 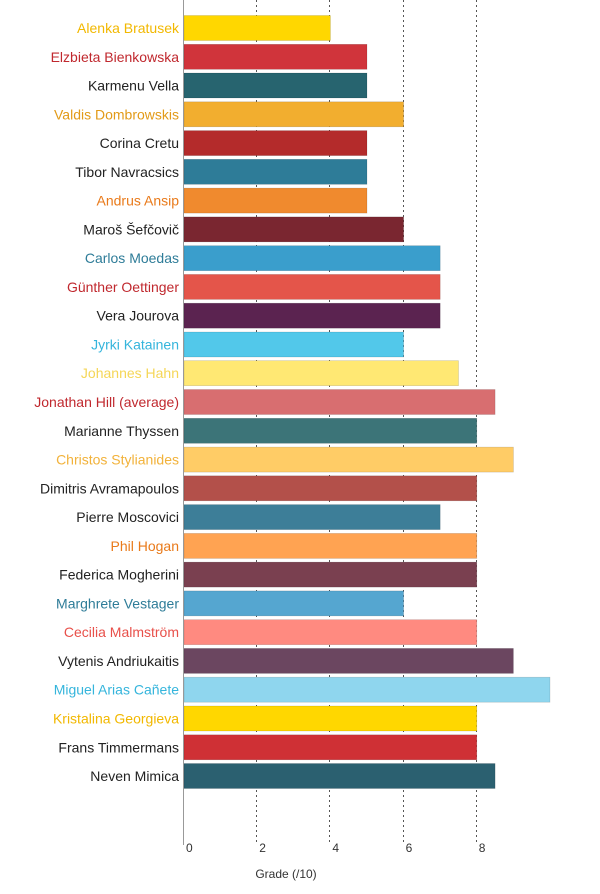 What do you see at coordinates (116, 719) in the screenshot?
I see `category-label: Kristalina Georgieva` at bounding box center [116, 719].